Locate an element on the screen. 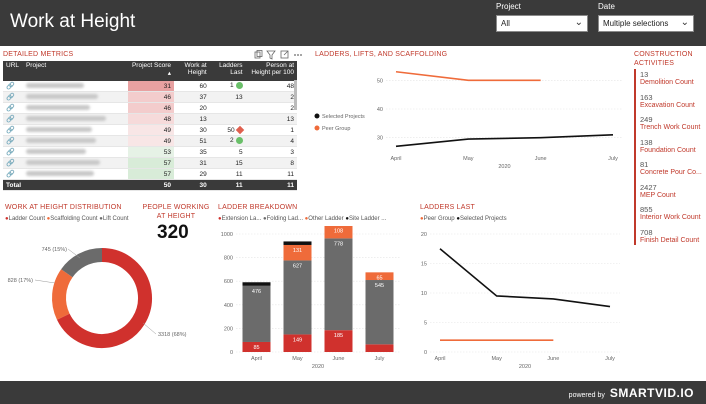  activity-count: 138 is located at coordinates (646, 142).